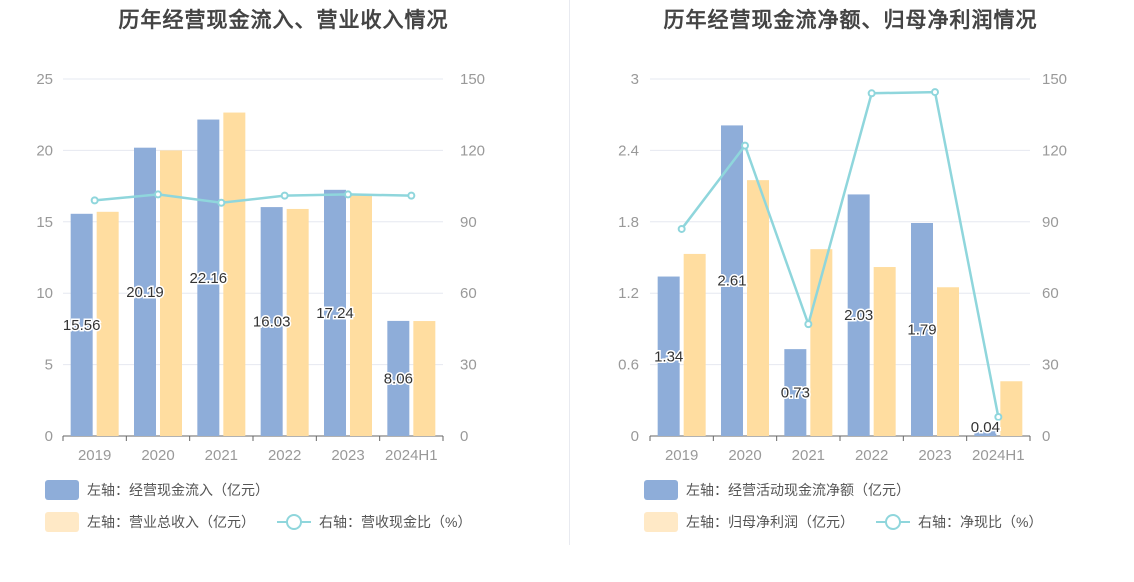 This screenshot has width=1134, height=582. Describe the element at coordinates (472, 79) in the screenshot. I see `y-tick-right: 150` at that location.